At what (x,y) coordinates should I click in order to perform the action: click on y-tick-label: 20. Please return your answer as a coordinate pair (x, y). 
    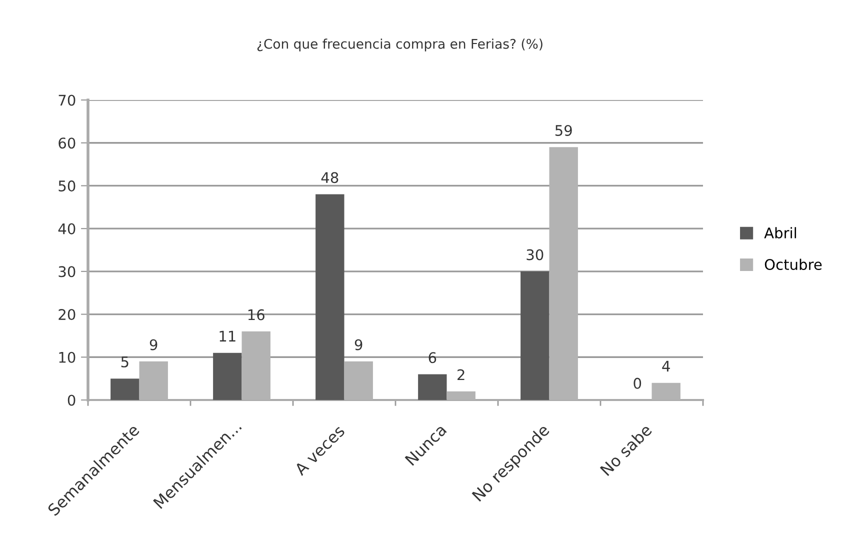
    Looking at the image, I should click on (67, 314).